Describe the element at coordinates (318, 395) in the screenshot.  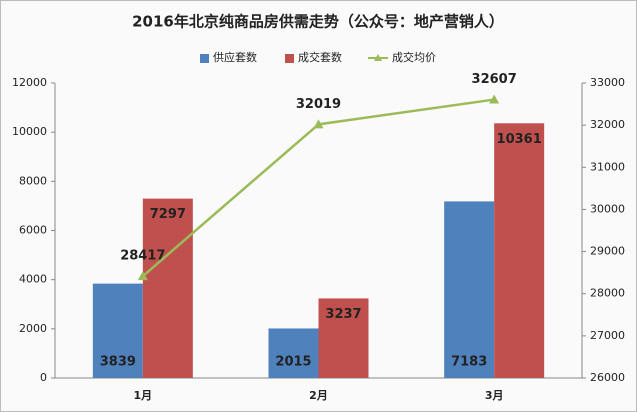
I see `x-tick-label: 2月` at that location.